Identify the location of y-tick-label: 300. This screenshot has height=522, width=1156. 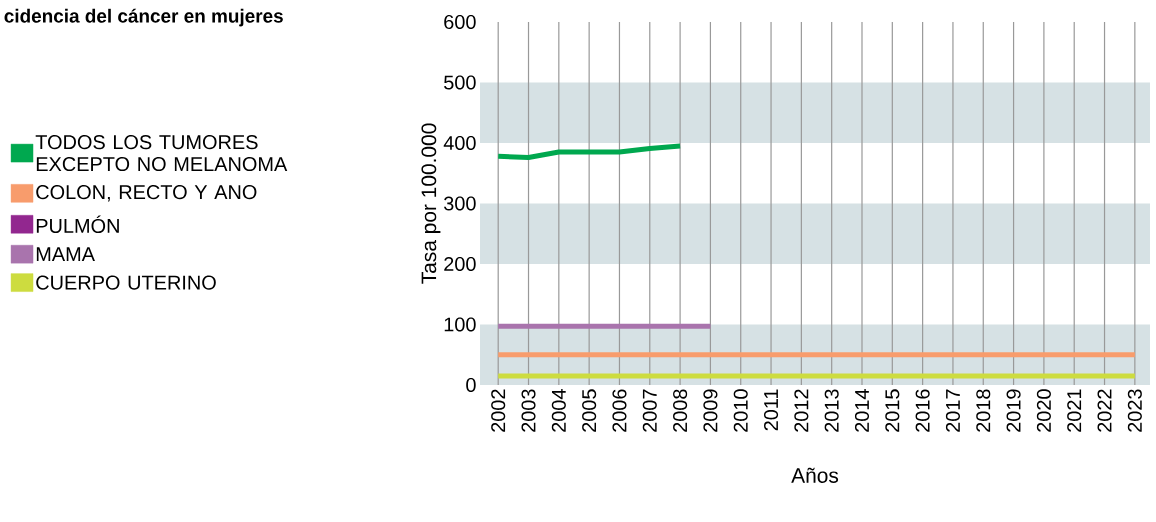
(460, 203).